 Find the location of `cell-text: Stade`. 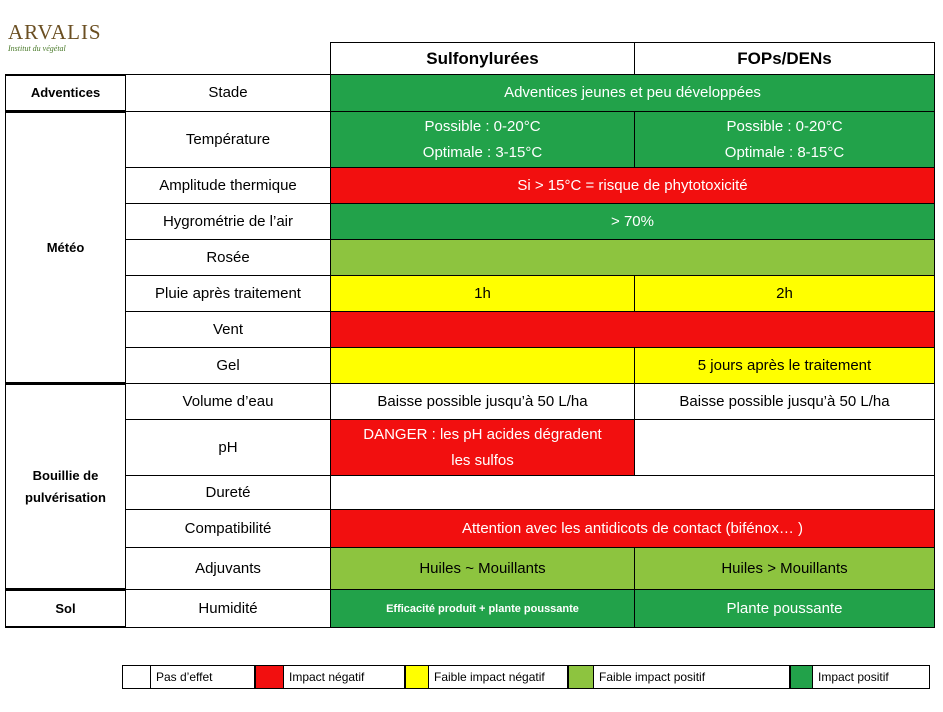

cell-text: Stade is located at coordinates (228, 92).